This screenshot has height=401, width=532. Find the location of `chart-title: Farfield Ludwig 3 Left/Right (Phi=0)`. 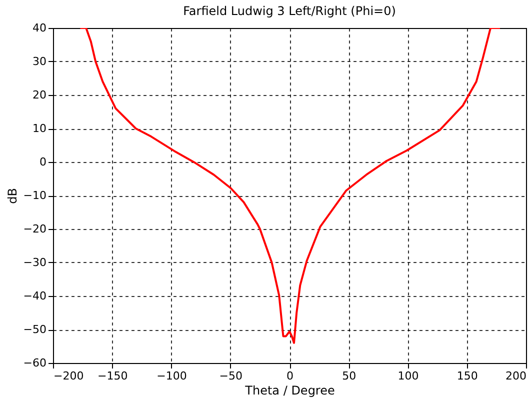

chart-title: Farfield Ludwig 3 Left/Right (Phi=0) is located at coordinates (289, 11).